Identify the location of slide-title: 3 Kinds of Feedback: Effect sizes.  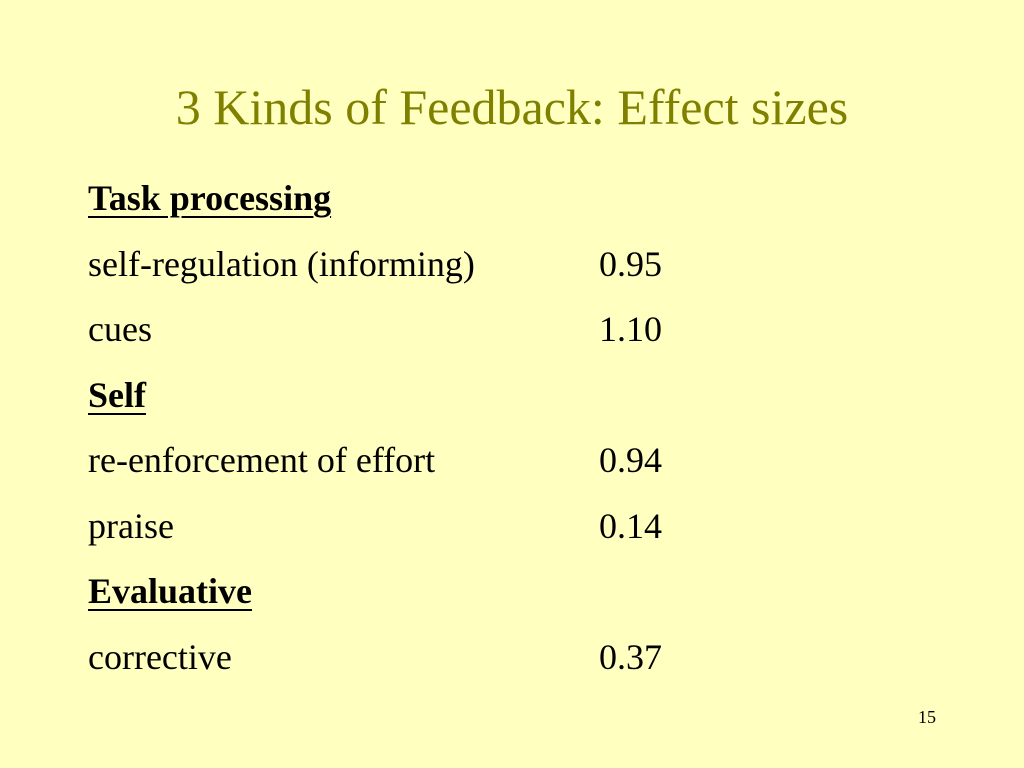
(512, 107).